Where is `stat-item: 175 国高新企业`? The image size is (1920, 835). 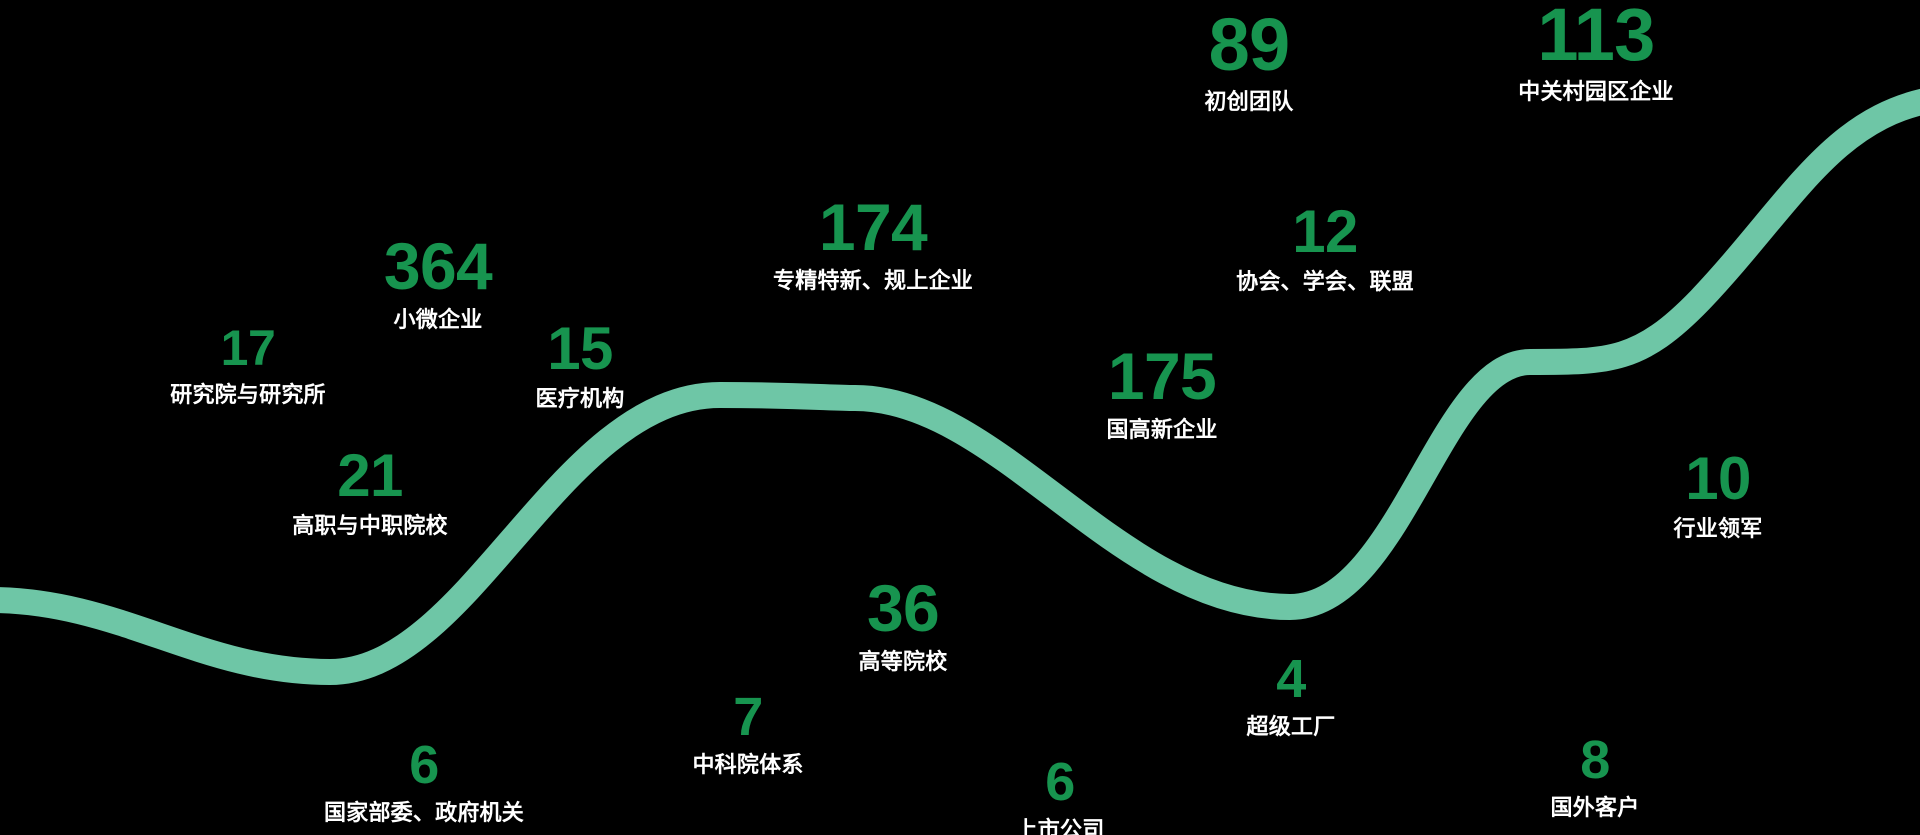
stat-item: 175 国高新企业 is located at coordinates (1162, 390).